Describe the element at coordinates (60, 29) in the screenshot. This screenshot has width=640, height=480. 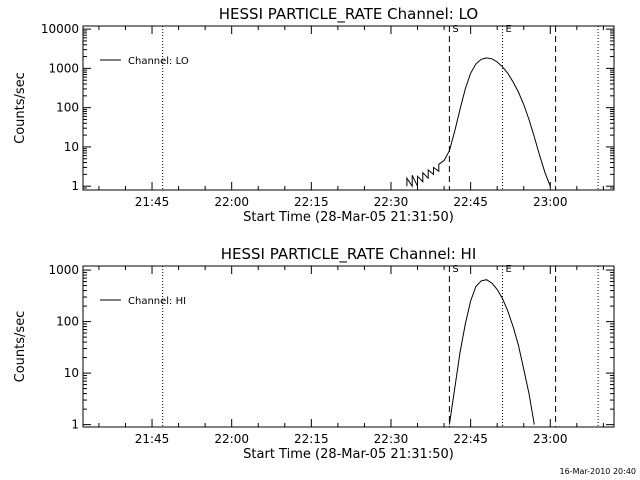
I see `y-tick-label: 10000` at that location.